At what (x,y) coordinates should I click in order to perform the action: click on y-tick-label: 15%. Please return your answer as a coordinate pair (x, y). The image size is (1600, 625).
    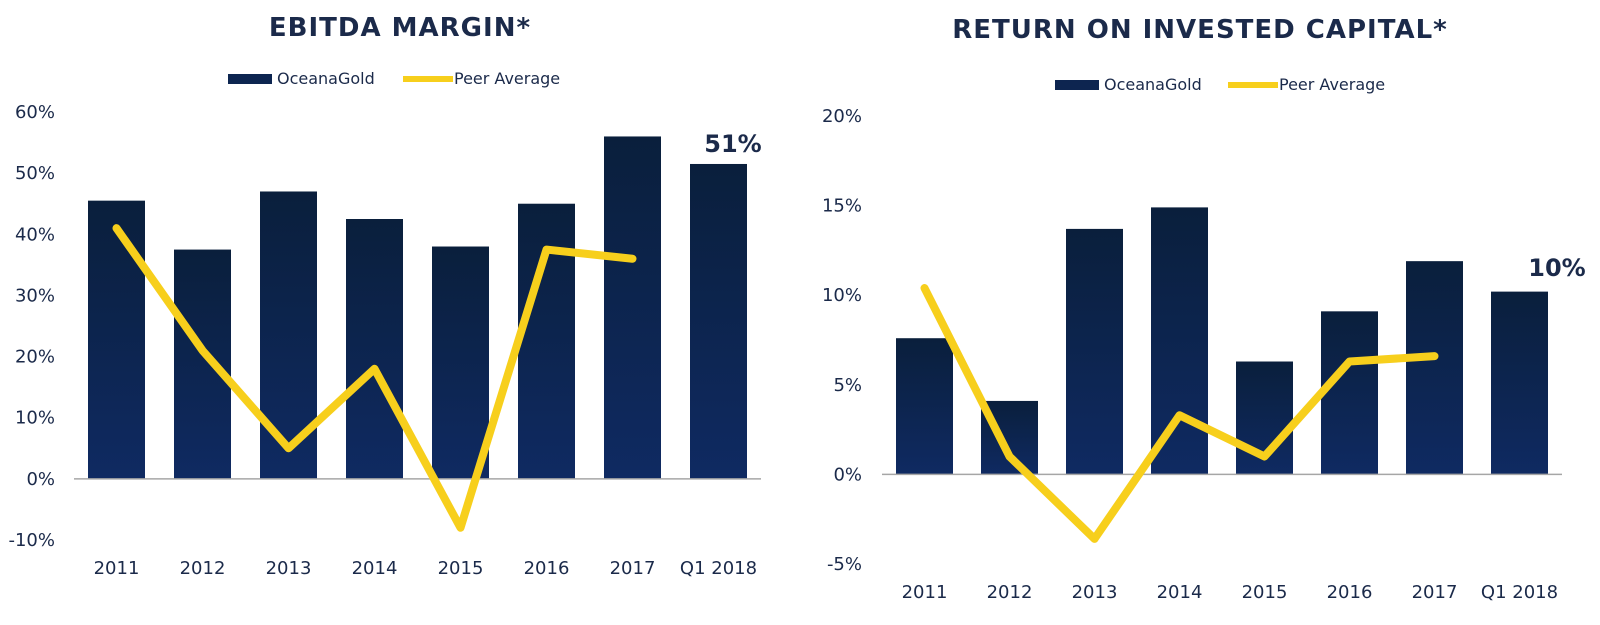
    Looking at the image, I should click on (842, 206).